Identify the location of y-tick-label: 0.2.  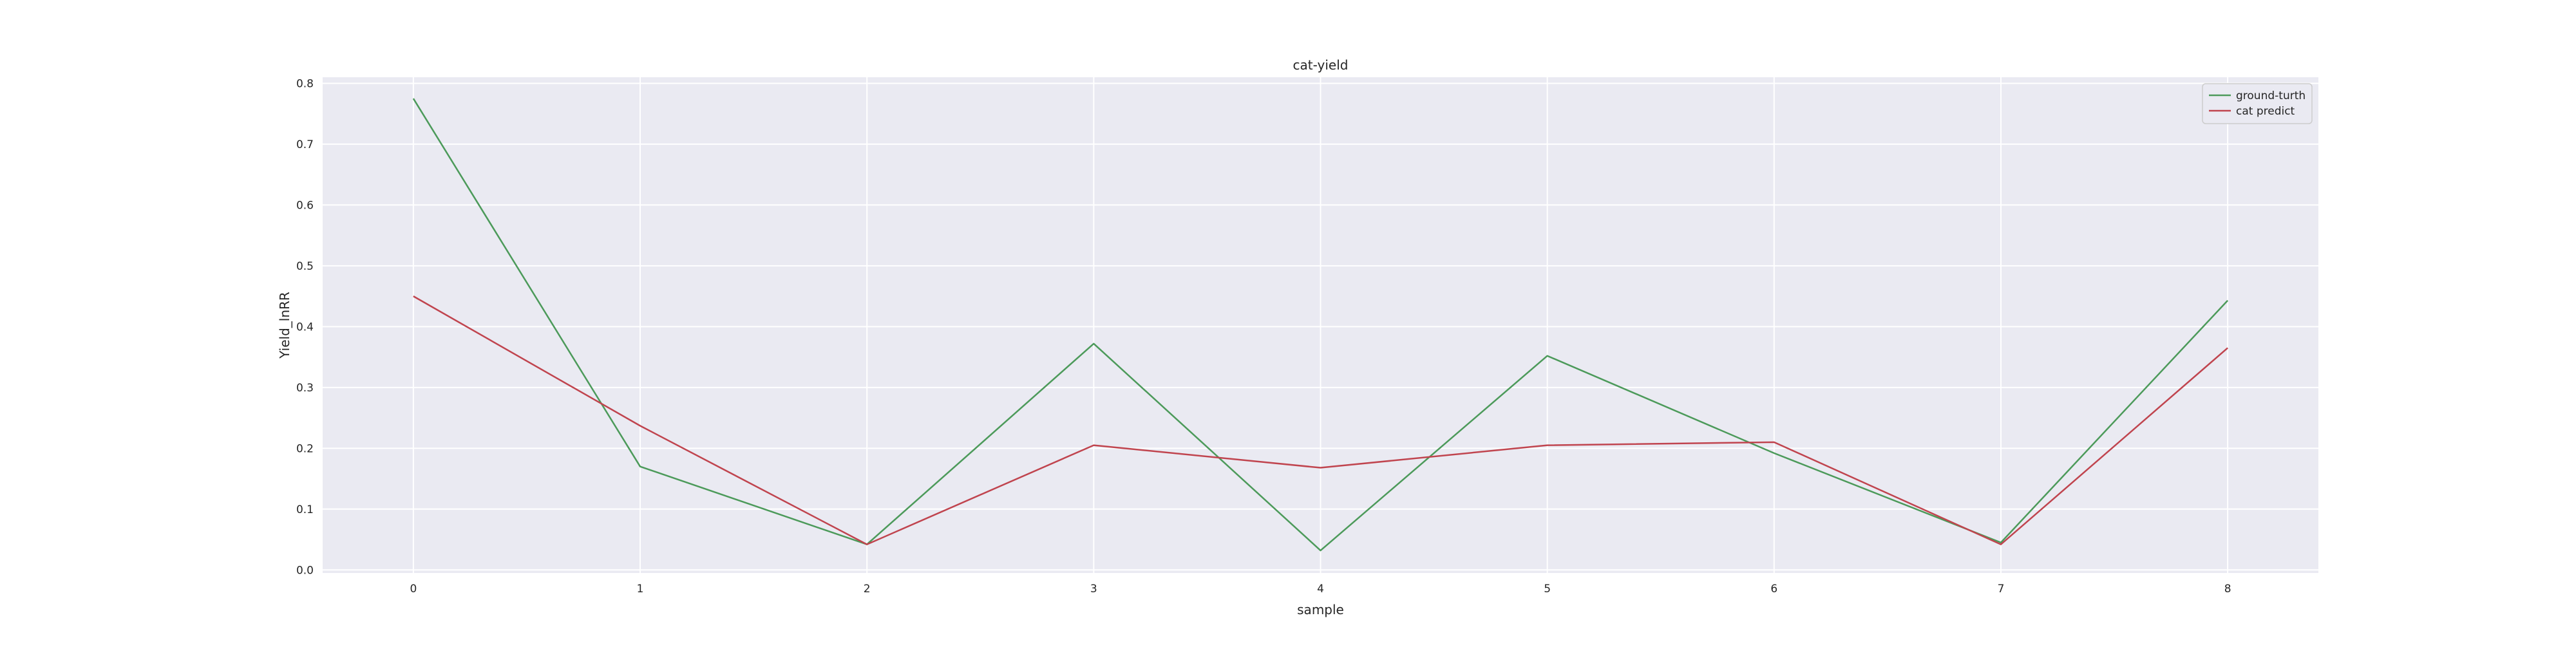
(305, 449).